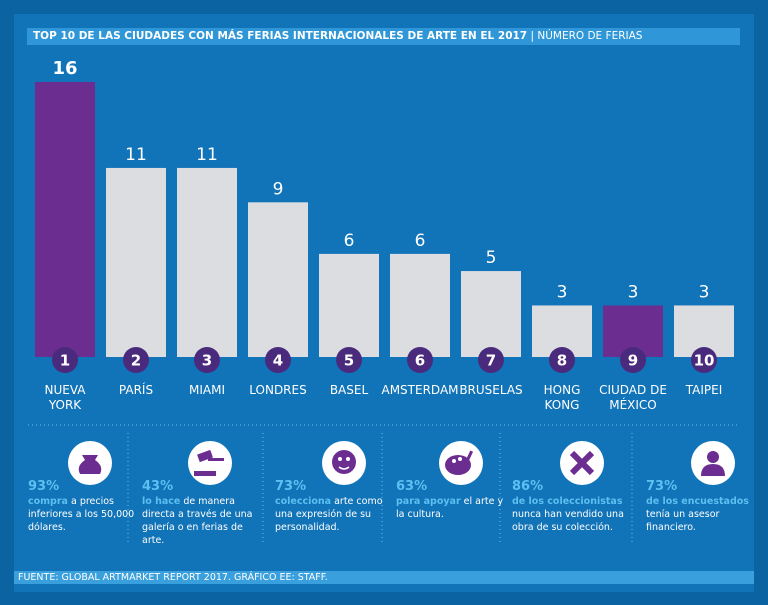  Describe the element at coordinates (278, 189) in the screenshot. I see `value-label: 9` at that location.